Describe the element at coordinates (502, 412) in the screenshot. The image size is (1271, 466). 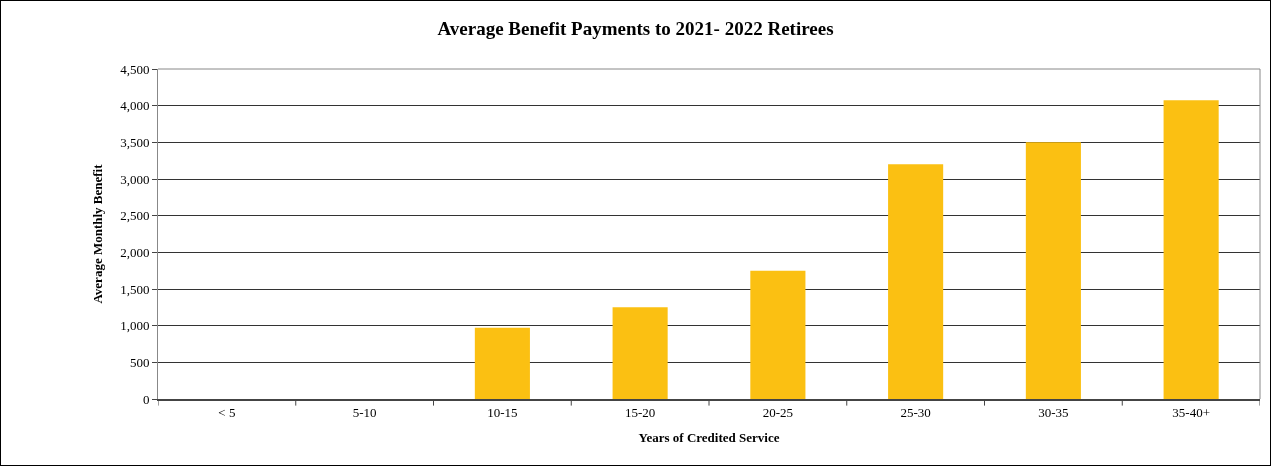
I see `x-tick-label: 10-15` at that location.